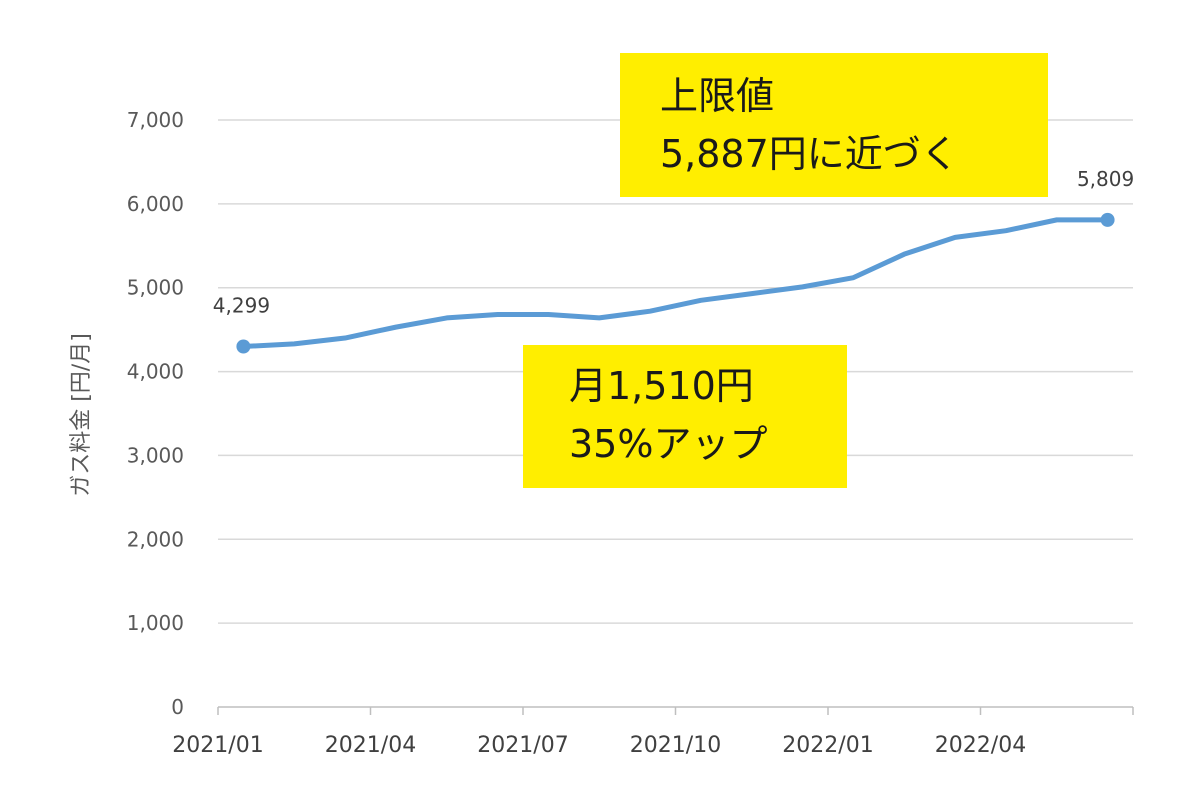  Describe the element at coordinates (675, 710) in the screenshot. I see `axes` at that location.